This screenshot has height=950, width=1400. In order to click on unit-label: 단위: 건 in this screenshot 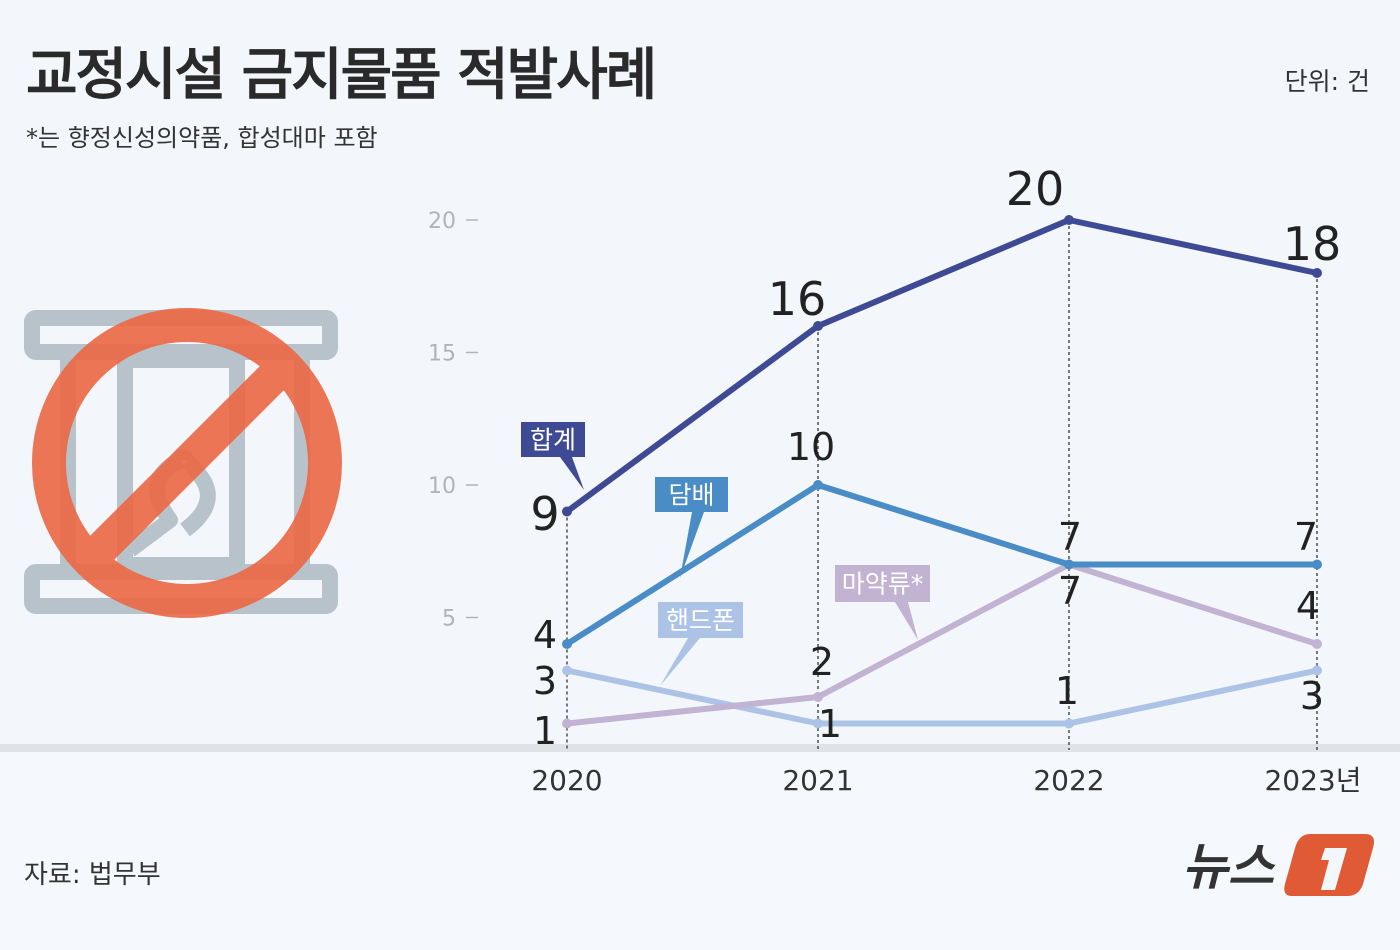, I will do `click(1327, 81)`.